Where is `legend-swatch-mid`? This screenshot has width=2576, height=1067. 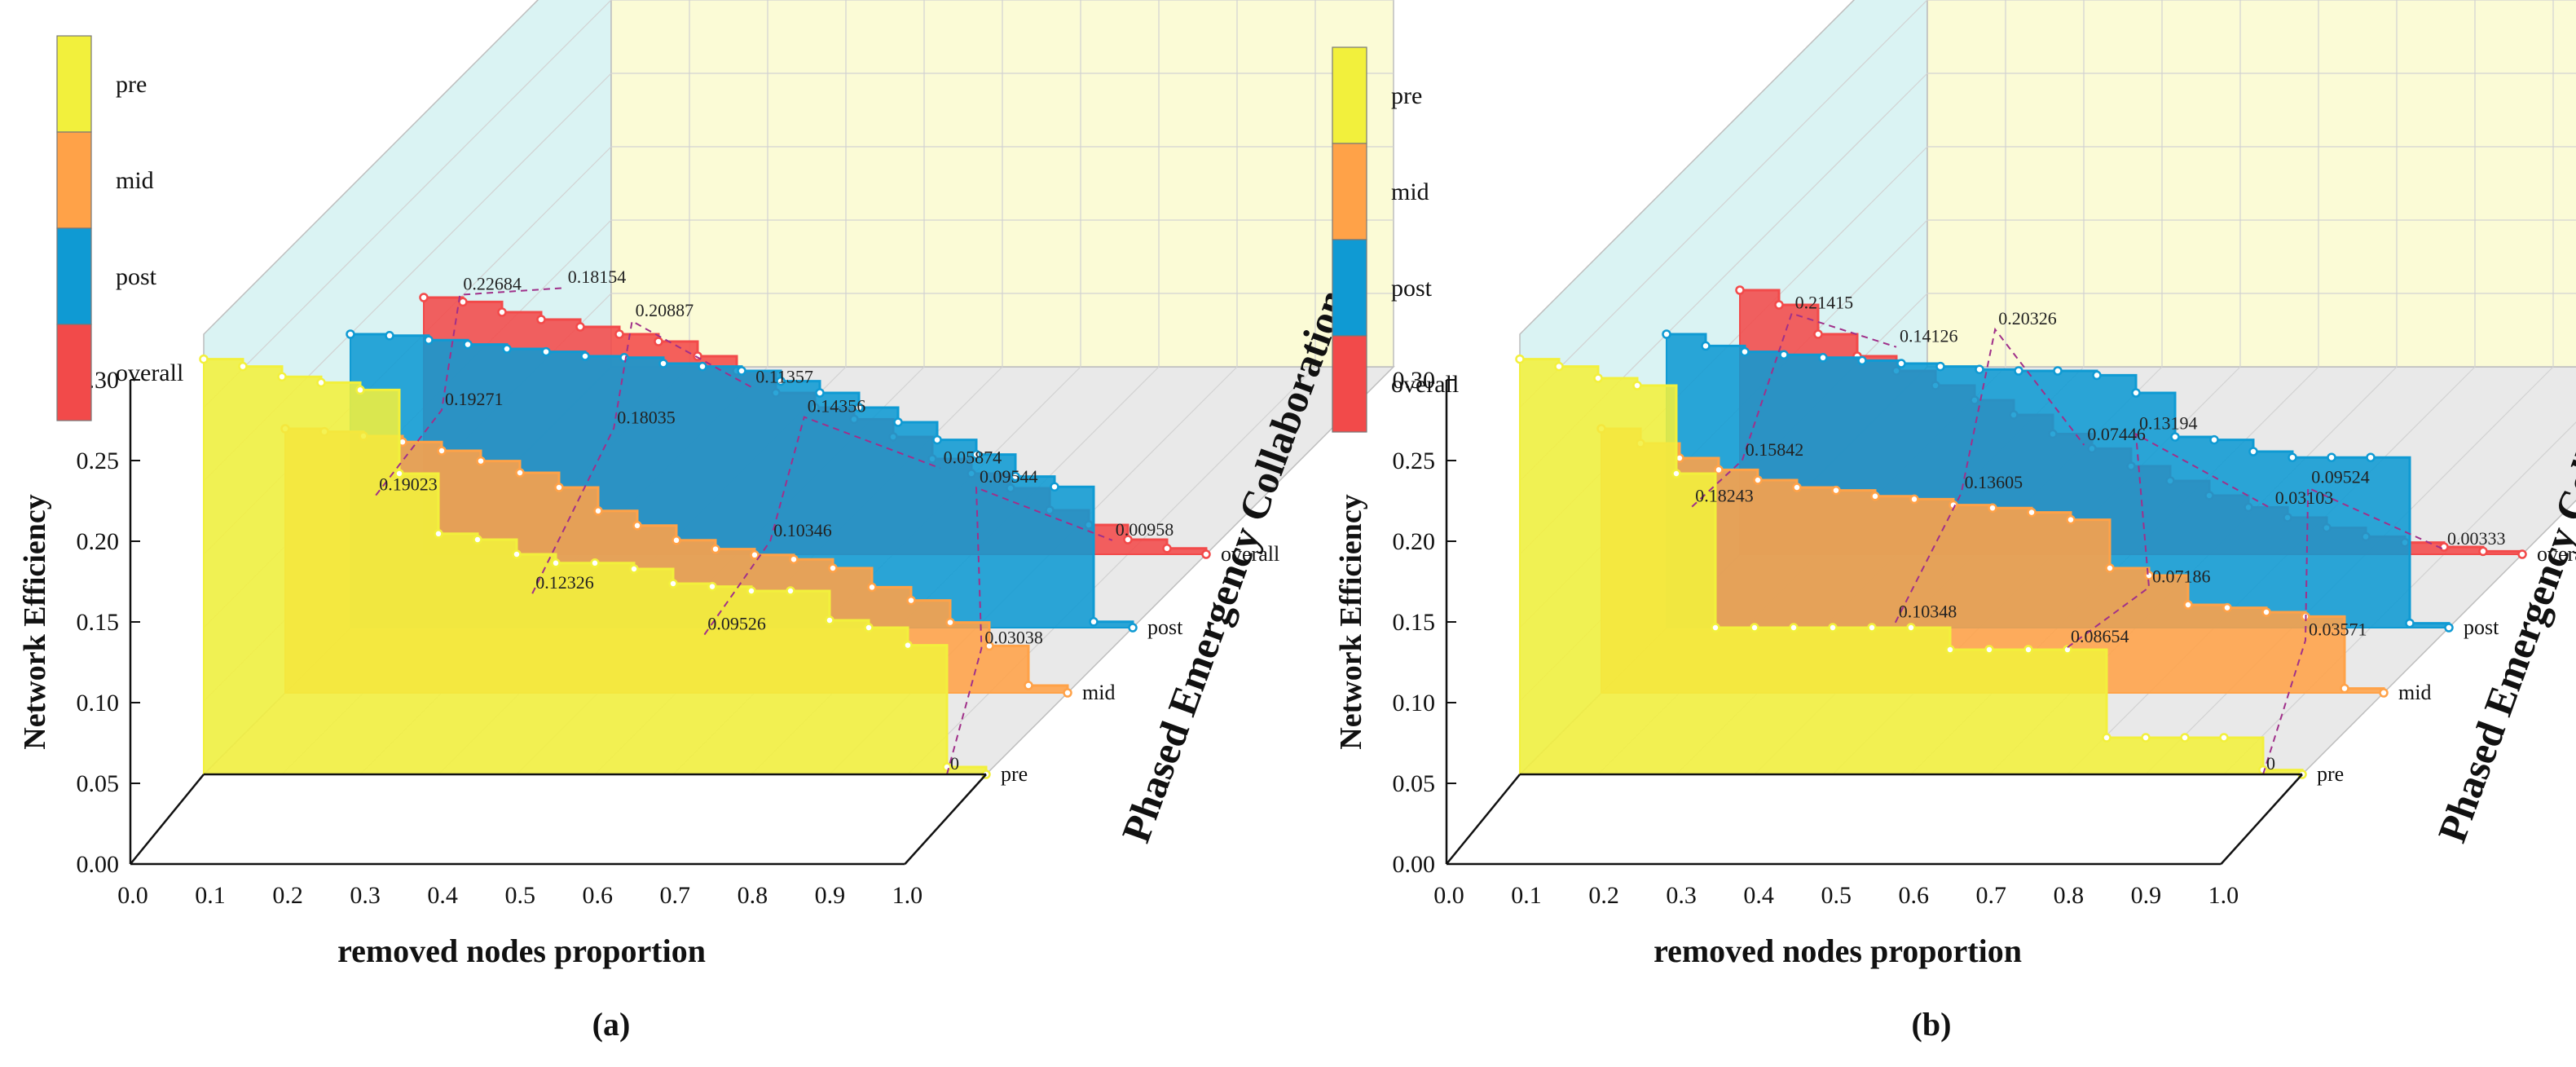
legend-swatch-mid is located at coordinates (74, 180).